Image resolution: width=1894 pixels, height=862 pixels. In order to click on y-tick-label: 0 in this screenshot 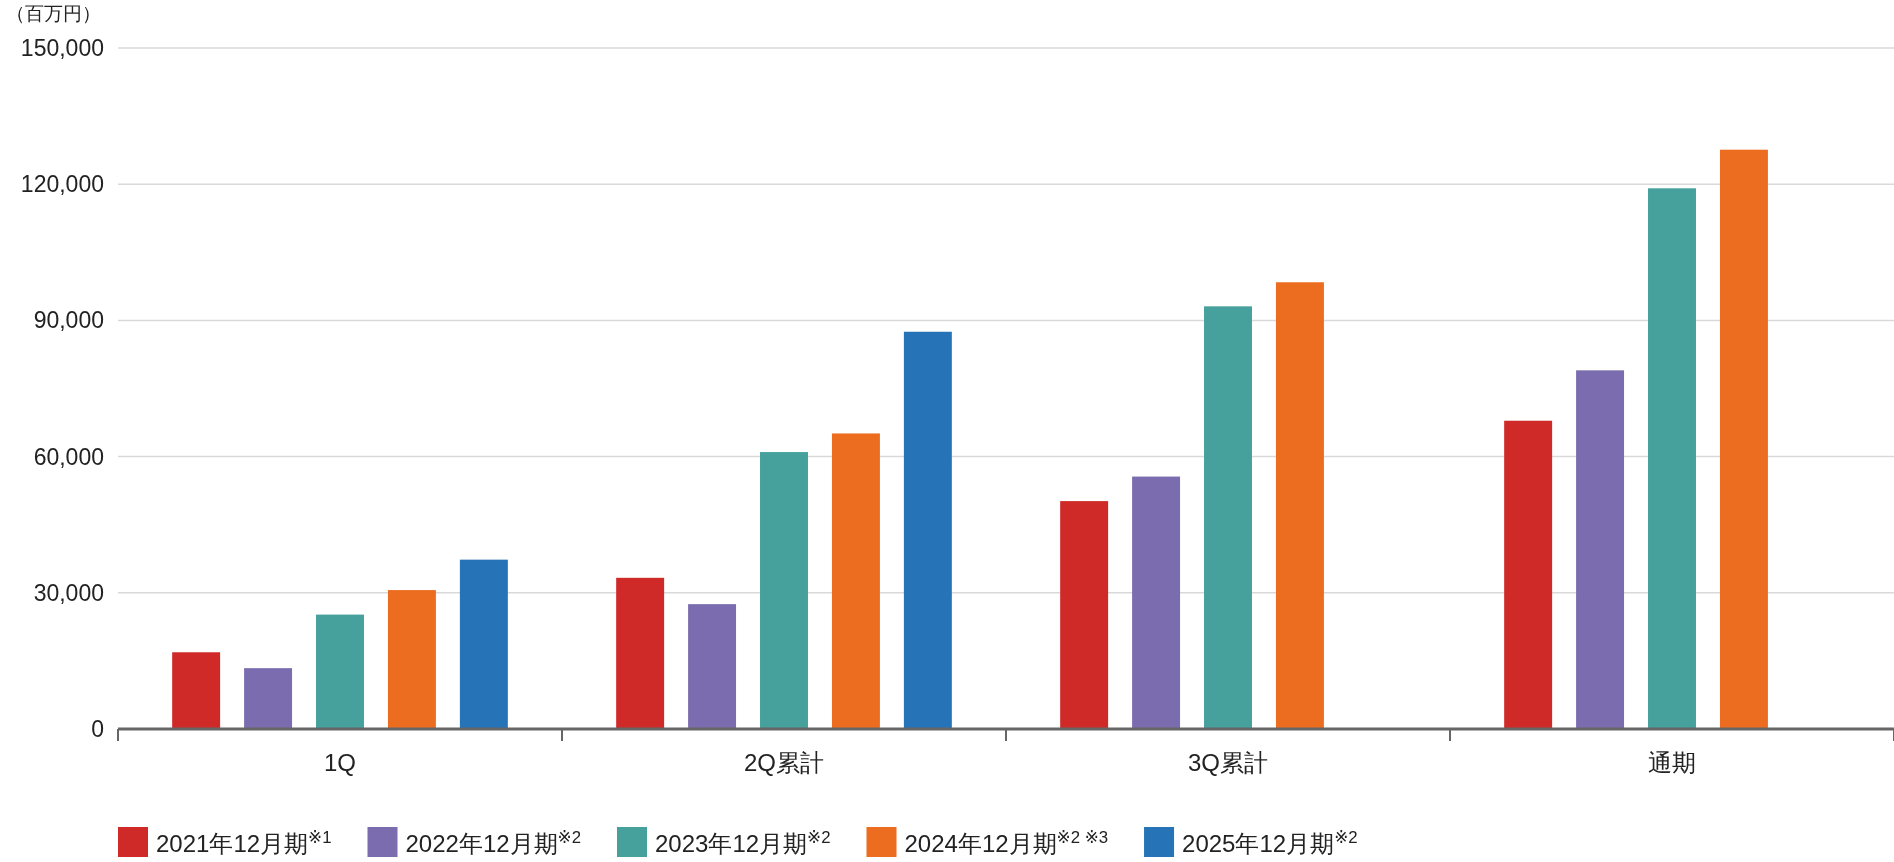, I will do `click(97, 729)`.